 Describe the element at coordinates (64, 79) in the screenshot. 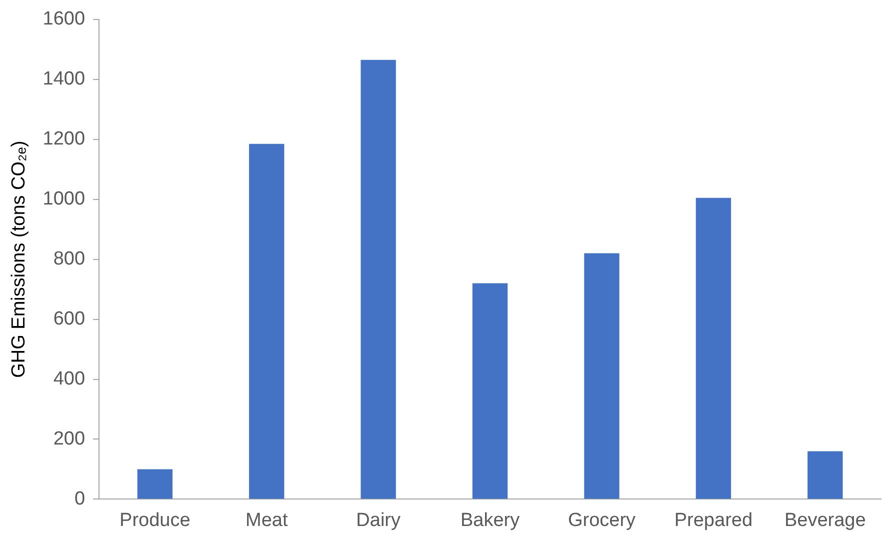

I see `y-tick-label: 1400` at that location.